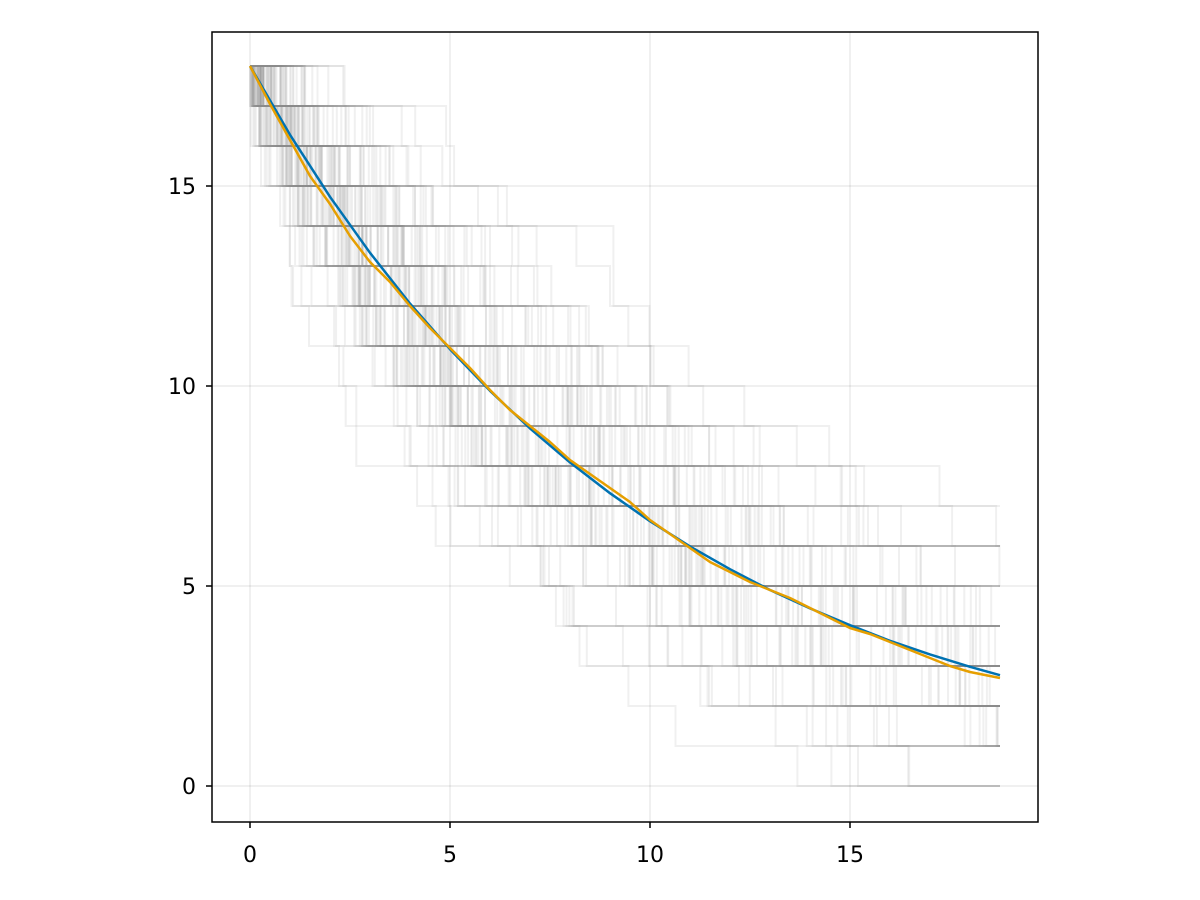  Describe the element at coordinates (850, 855) in the screenshot. I see `x-tick-label: 15` at that location.